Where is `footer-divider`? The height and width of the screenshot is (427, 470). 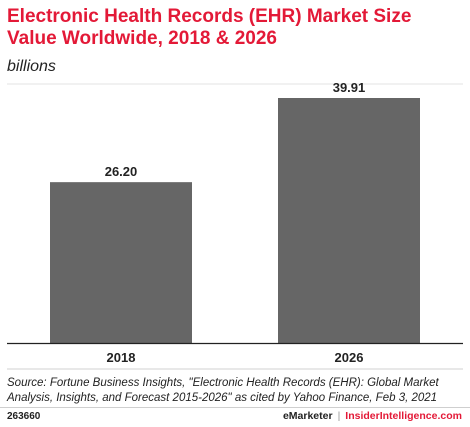 footer-divider is located at coordinates (235, 407).